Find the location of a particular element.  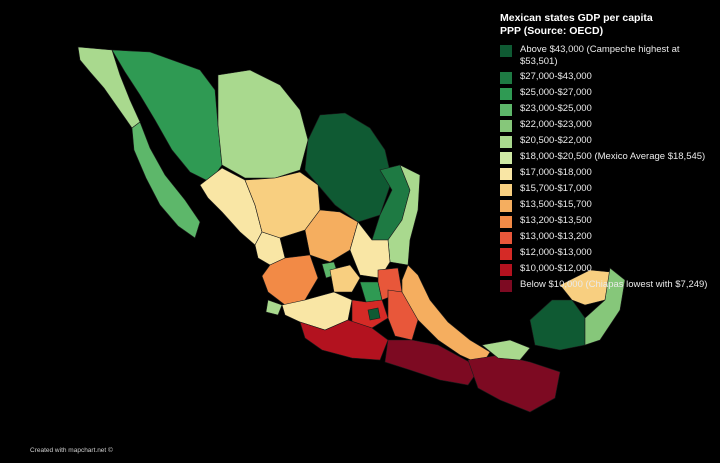

state-tabasco is located at coordinates (506, 350).